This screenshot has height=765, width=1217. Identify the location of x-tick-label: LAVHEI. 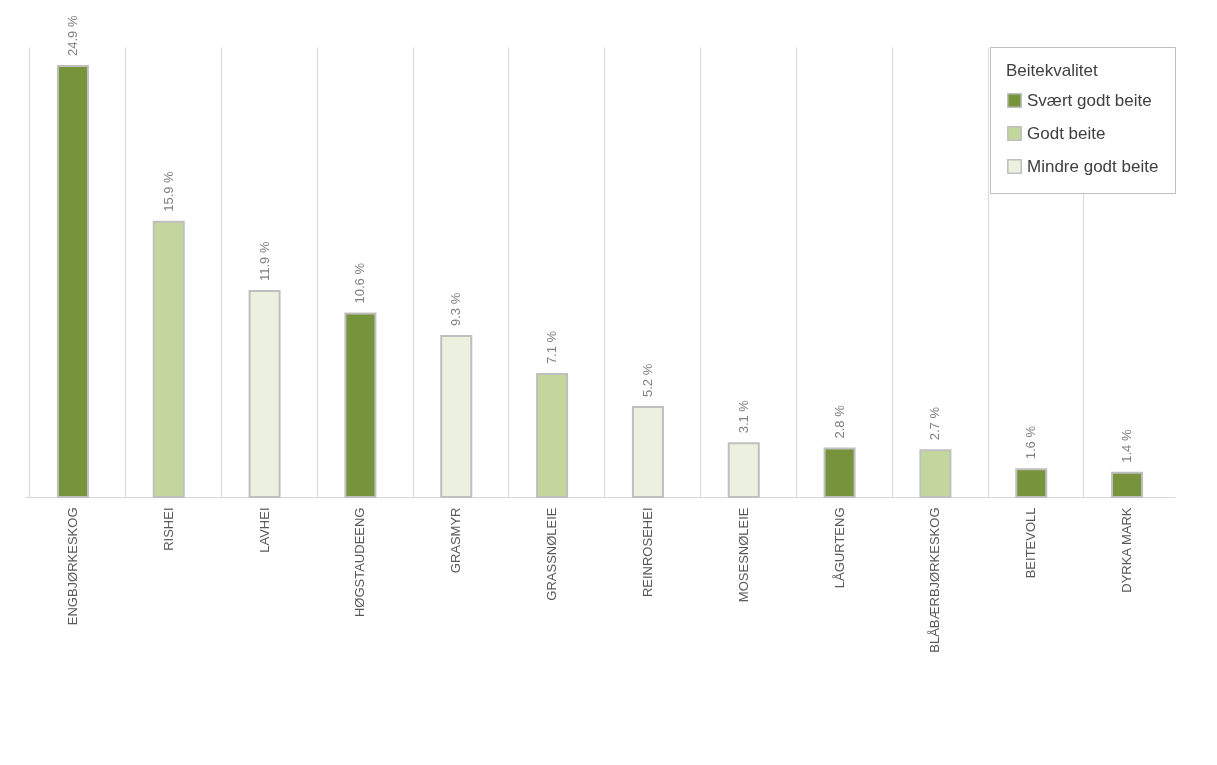
(264, 530).